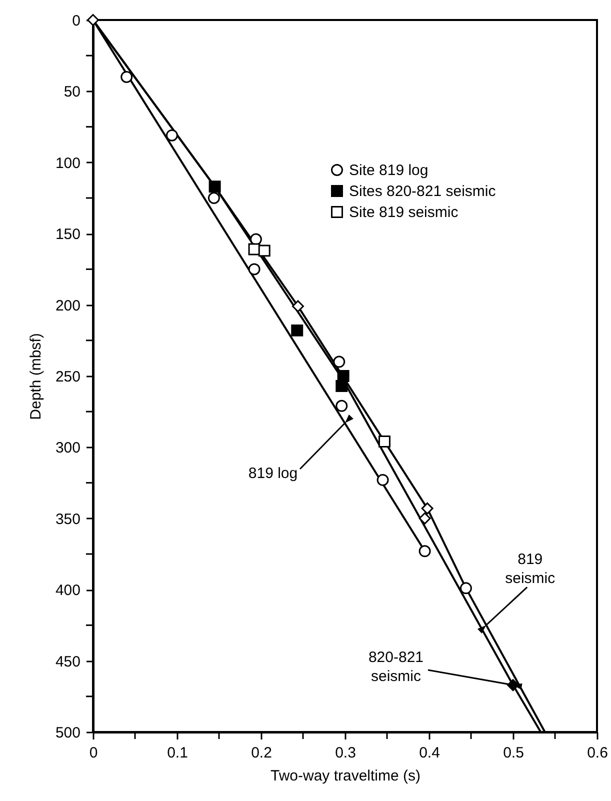  Describe the element at coordinates (67, 591) in the screenshot. I see `y-tick-label: 400` at that location.